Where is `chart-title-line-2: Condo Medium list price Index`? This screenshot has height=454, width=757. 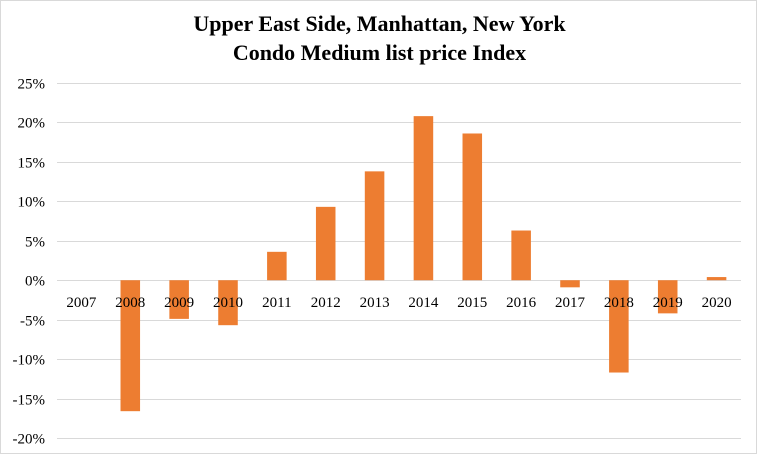
chart-title-line-2: Condo Medium list price Index is located at coordinates (379, 52).